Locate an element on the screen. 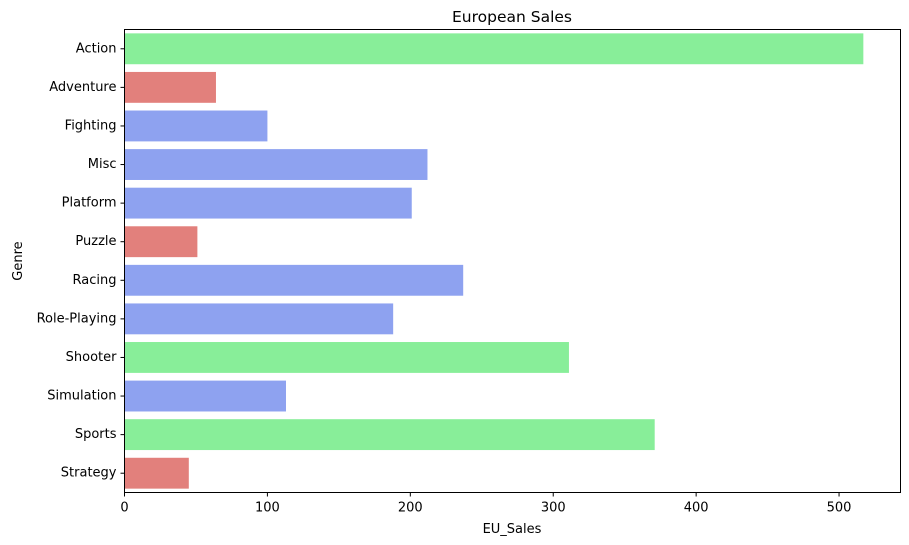 This screenshot has width=909, height=545. y-tick-label: Racing is located at coordinates (95, 280).